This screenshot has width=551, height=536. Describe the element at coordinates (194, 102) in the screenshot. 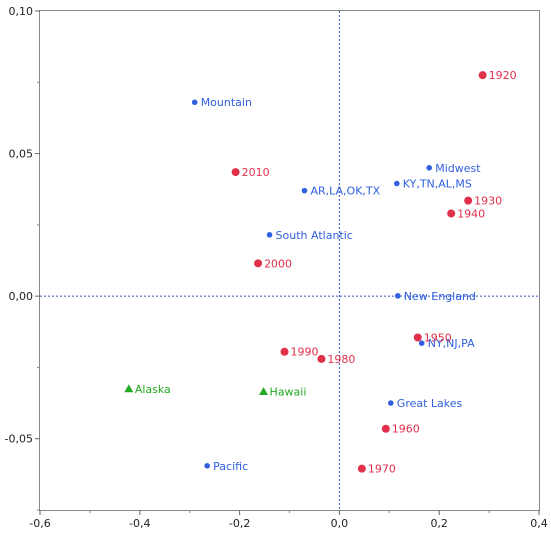

I see `point-marker-mountain` at that location.